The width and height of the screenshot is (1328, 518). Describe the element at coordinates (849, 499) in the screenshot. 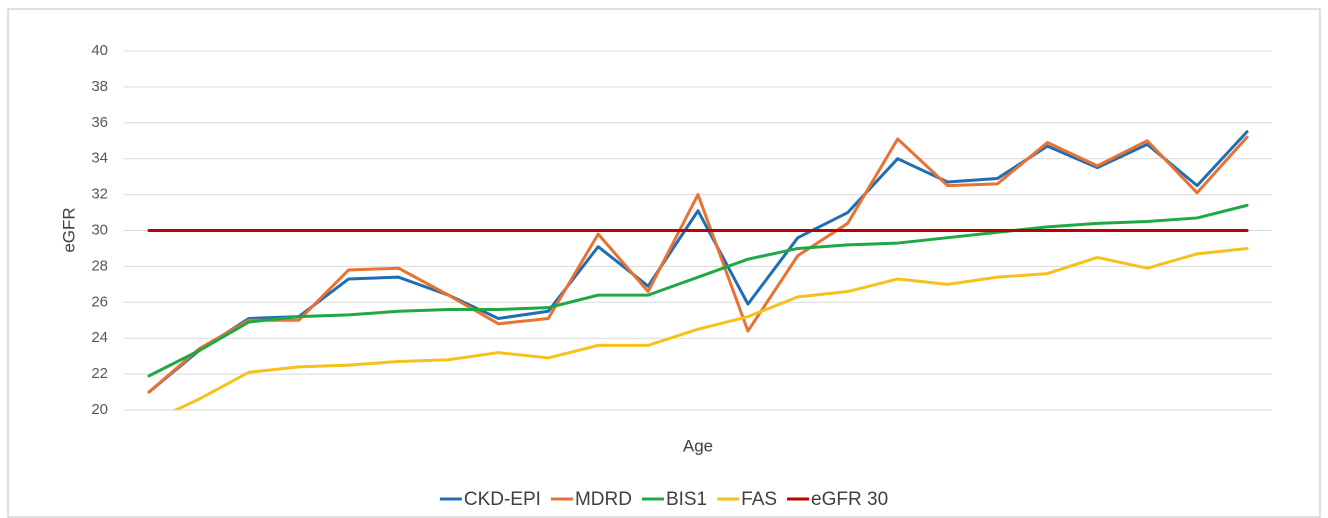

I see `legend-label: eGFR 30` at that location.